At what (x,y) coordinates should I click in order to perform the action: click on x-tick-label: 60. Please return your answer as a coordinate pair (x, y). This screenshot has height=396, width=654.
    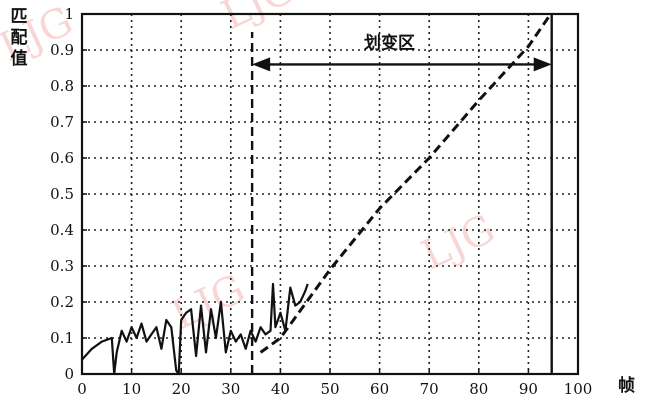
    Looking at the image, I should click on (379, 388).